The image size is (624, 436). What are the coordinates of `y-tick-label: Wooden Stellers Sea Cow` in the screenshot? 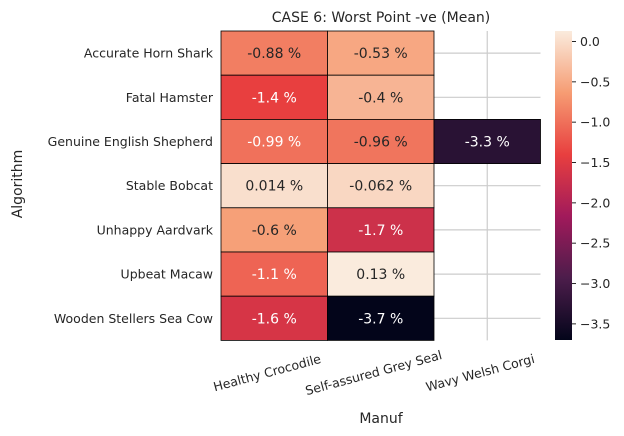 It's located at (133, 318).